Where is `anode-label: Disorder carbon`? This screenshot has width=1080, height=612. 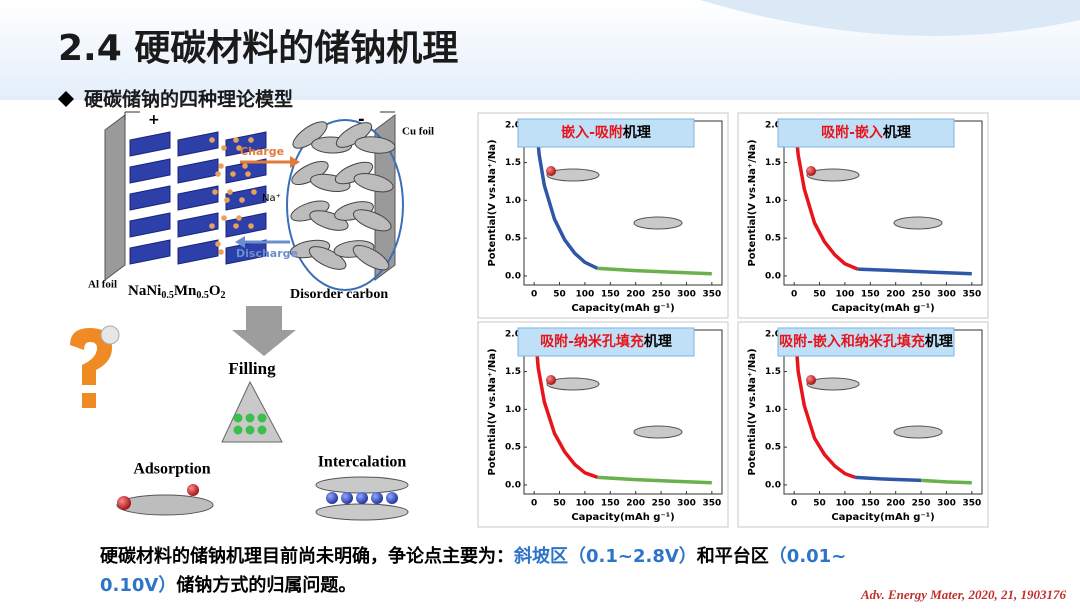 anode-label: Disorder carbon is located at coordinates (339, 294).